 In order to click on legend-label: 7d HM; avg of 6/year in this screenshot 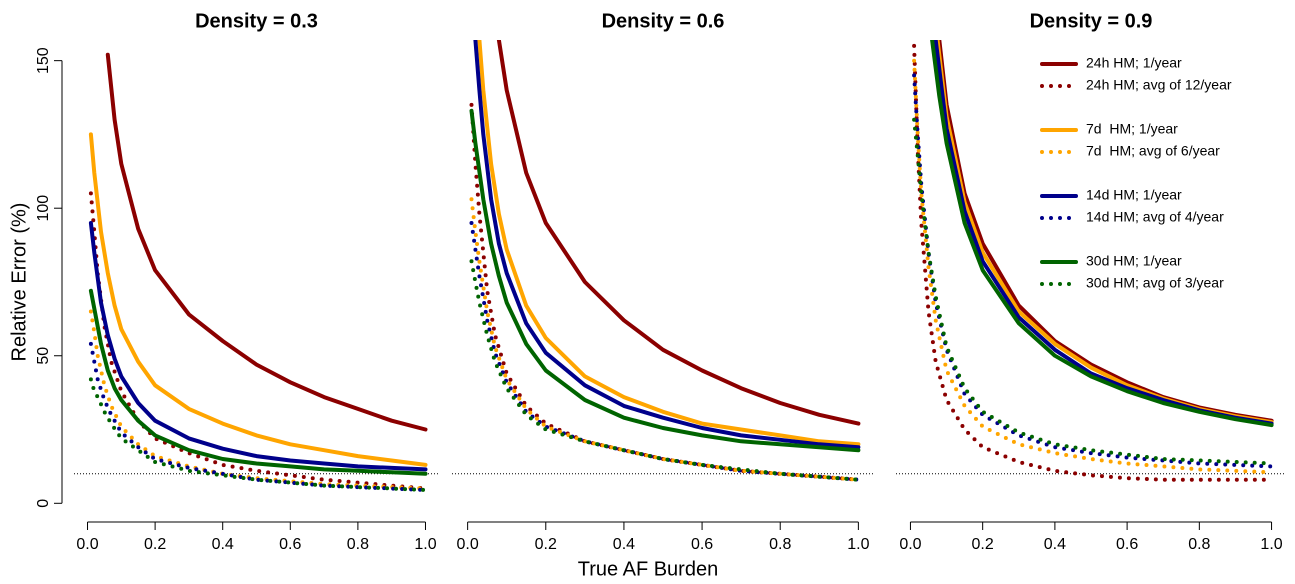, I will do `click(1153, 151)`.